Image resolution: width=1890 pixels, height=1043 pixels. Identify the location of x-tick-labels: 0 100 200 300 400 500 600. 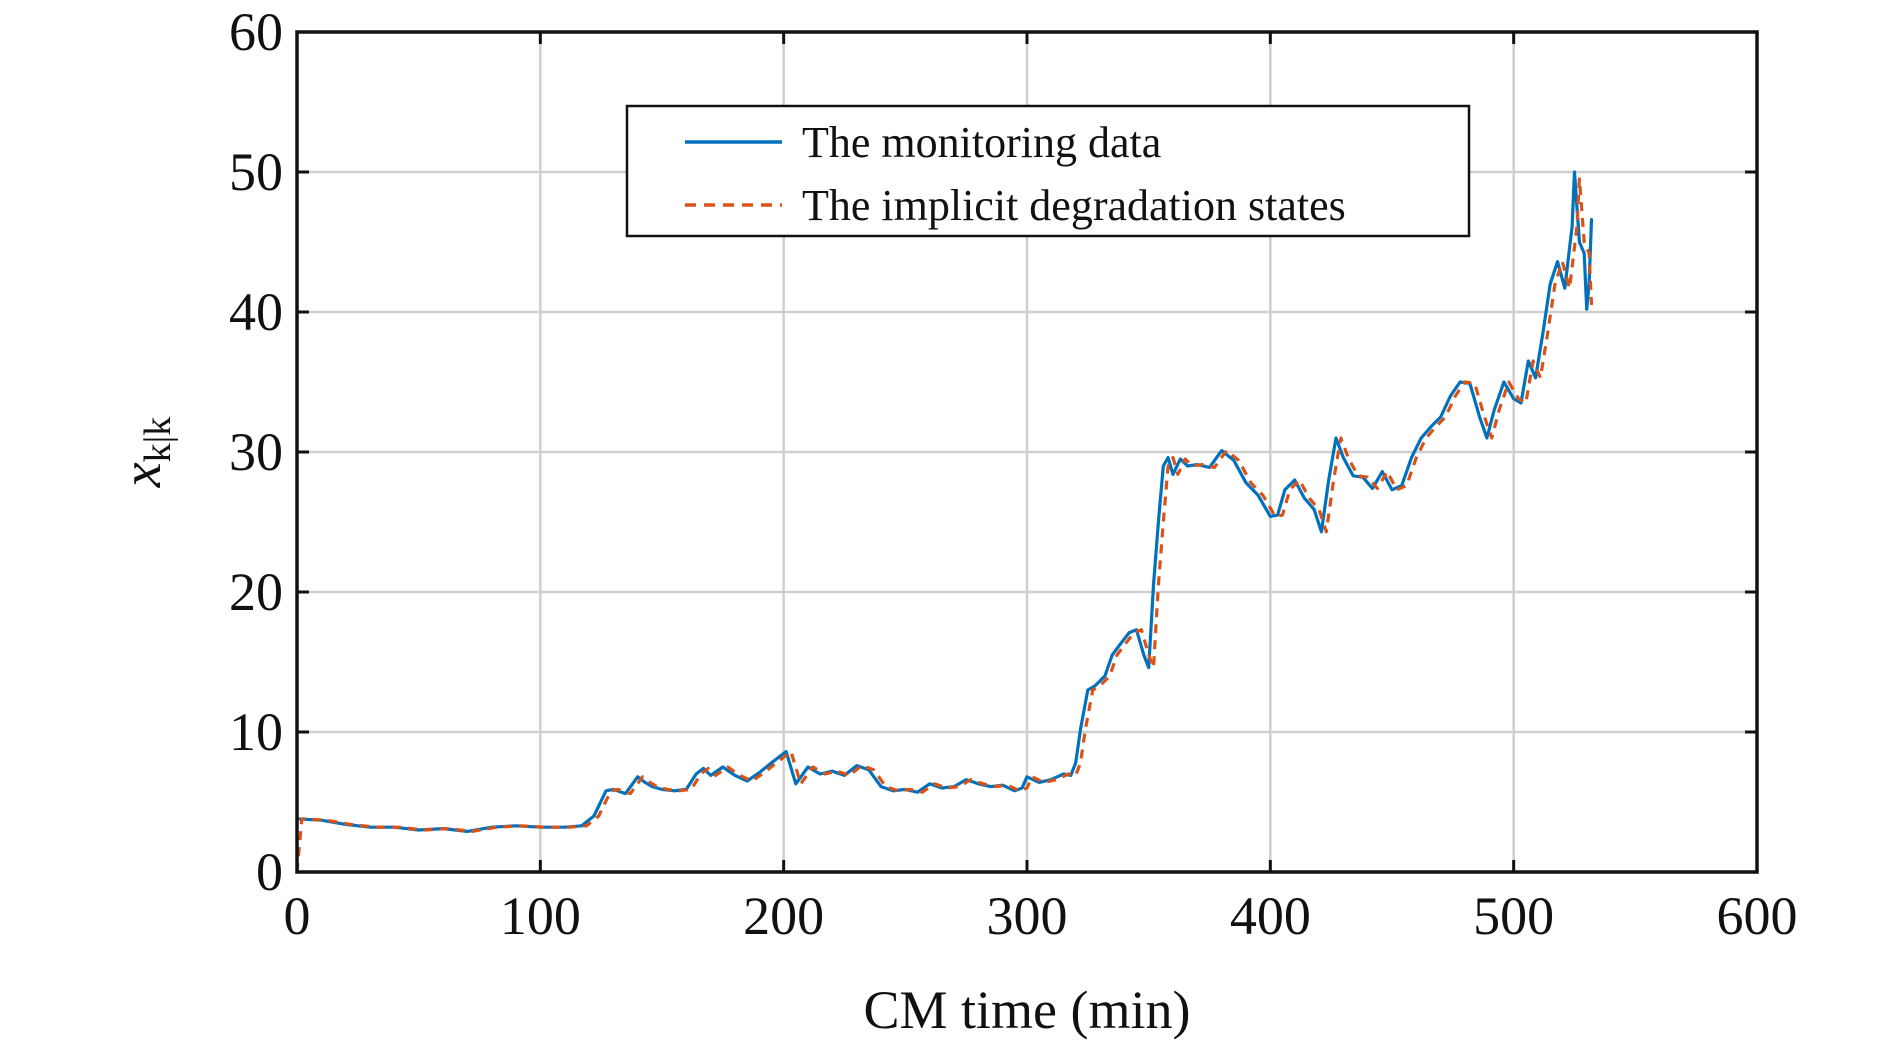
(1041, 916).